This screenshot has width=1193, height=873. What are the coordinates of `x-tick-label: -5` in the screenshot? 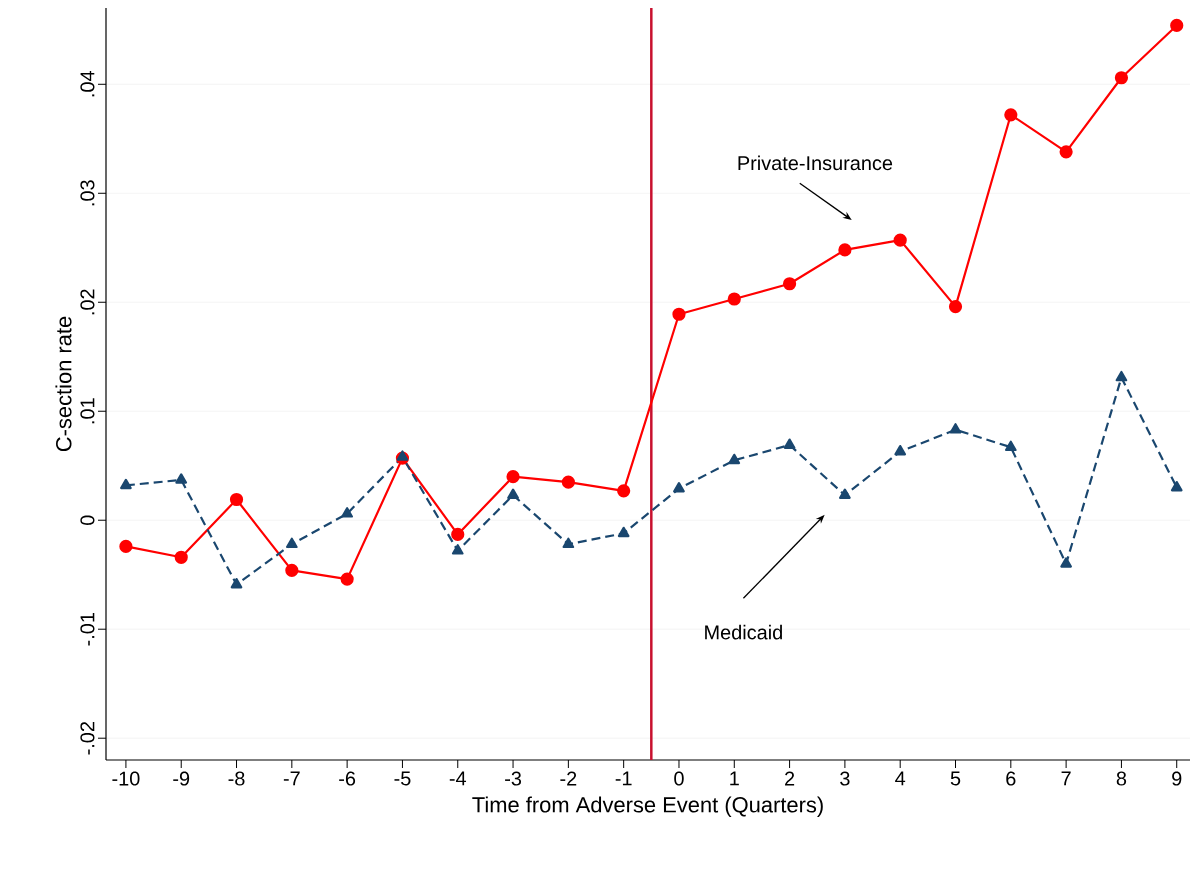 It's located at (402, 778).